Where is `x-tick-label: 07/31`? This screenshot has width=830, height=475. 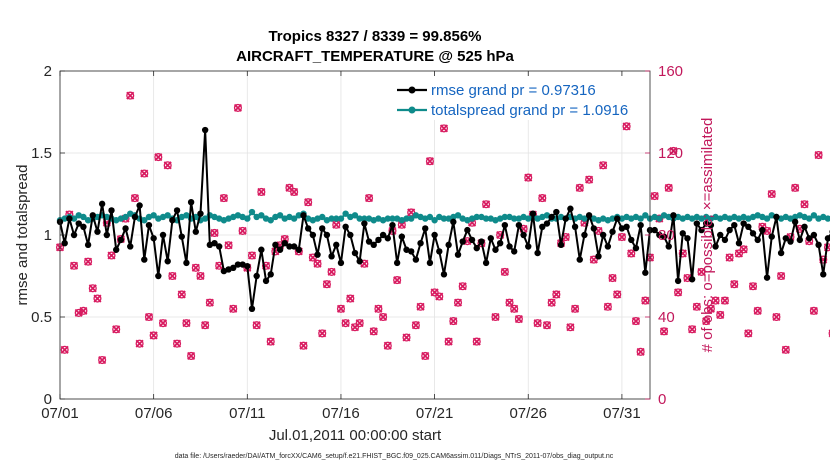 x-tick-label: 07/31 is located at coordinates (622, 413).